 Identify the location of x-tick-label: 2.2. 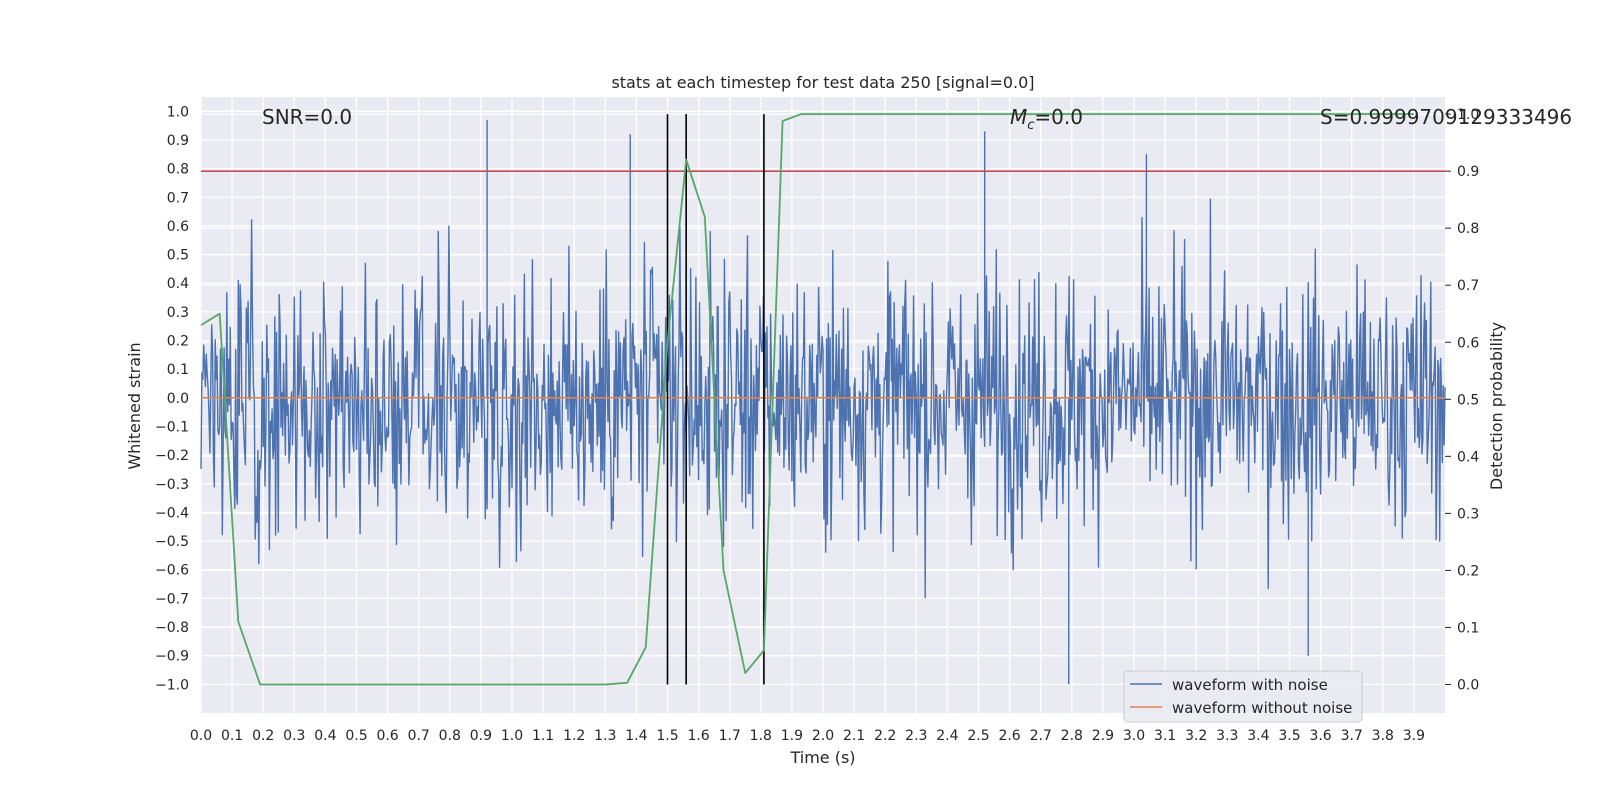
(885, 736).